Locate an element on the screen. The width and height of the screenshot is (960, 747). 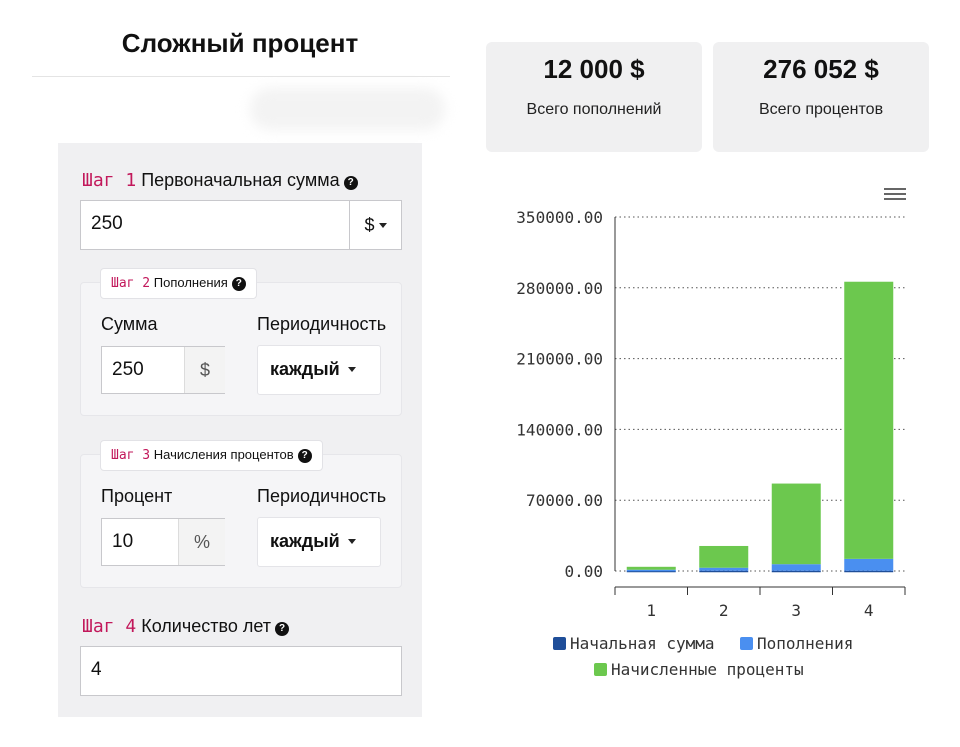
step3-tag: Шаг 3 is located at coordinates (131, 455).